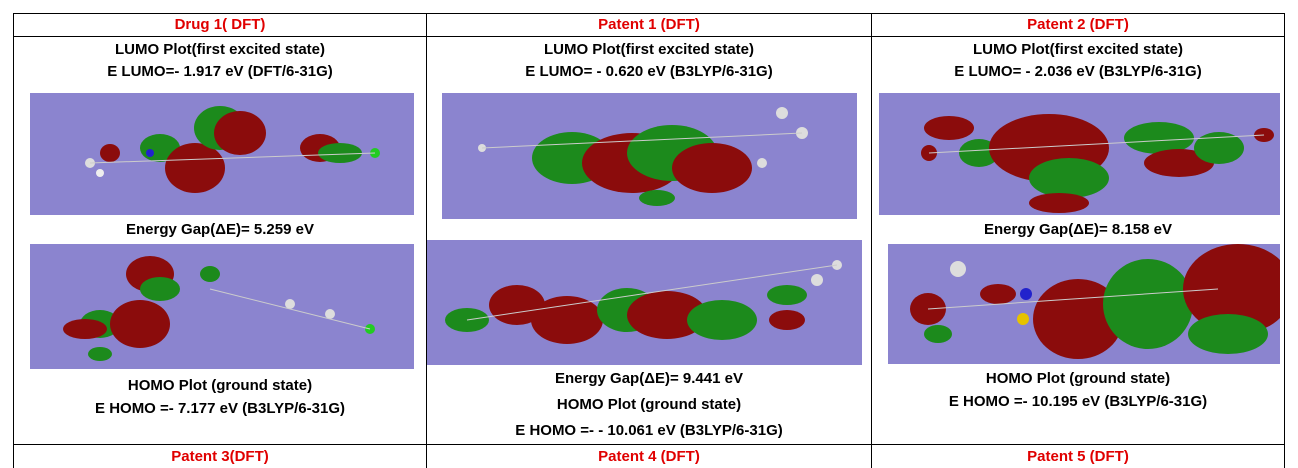 This screenshot has height=468, width=1298. What do you see at coordinates (649, 378) in the screenshot?
I see `energy-gap: Energy Gap(ΔE)= 9.441 eV` at bounding box center [649, 378].